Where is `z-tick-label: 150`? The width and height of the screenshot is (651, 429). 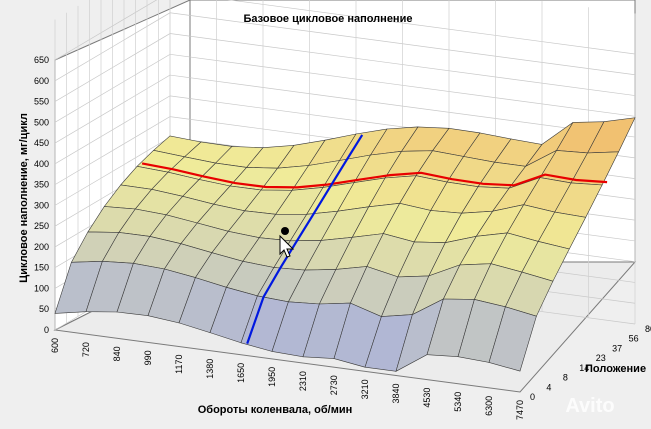 z-tick-label: 150 is located at coordinates (41, 268).